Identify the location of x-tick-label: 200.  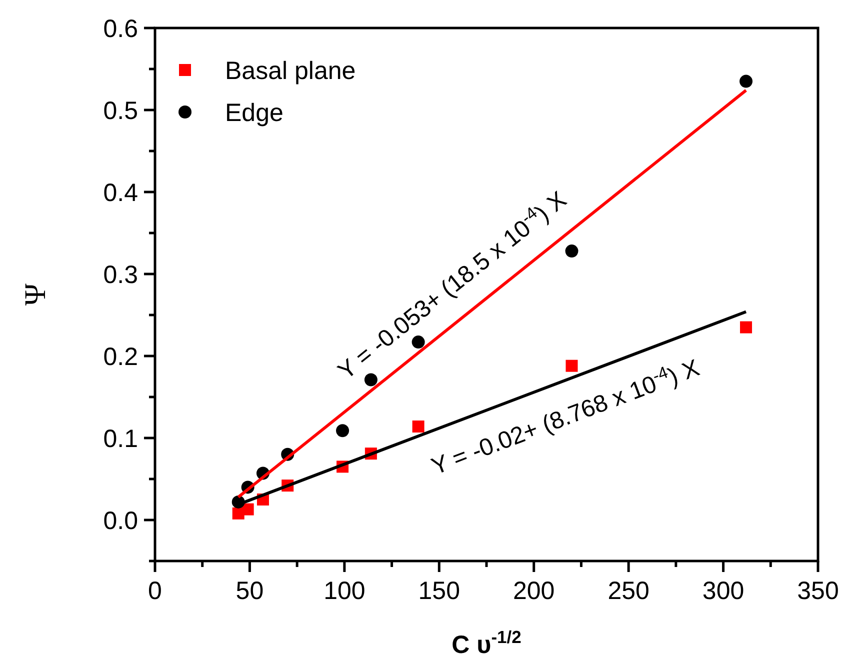
(534, 591).